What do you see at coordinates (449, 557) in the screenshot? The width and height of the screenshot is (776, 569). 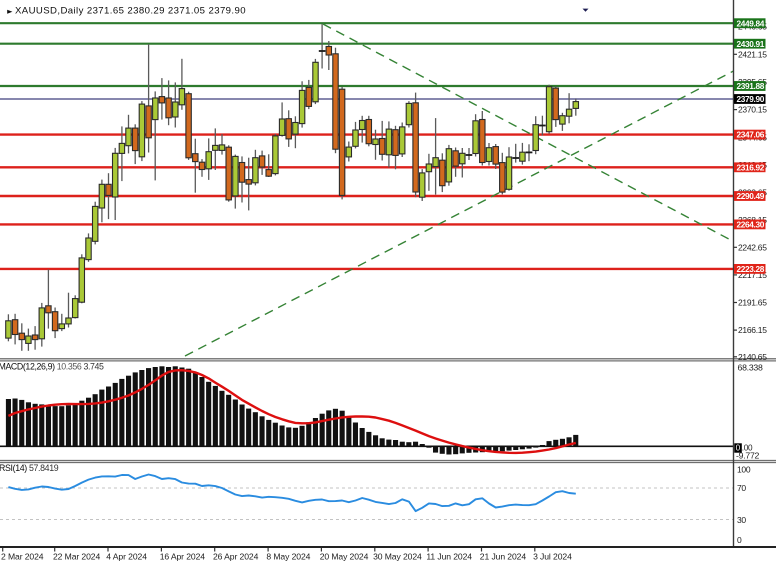 I see `svg-text: 11 Jun 2024` at bounding box center [449, 557].